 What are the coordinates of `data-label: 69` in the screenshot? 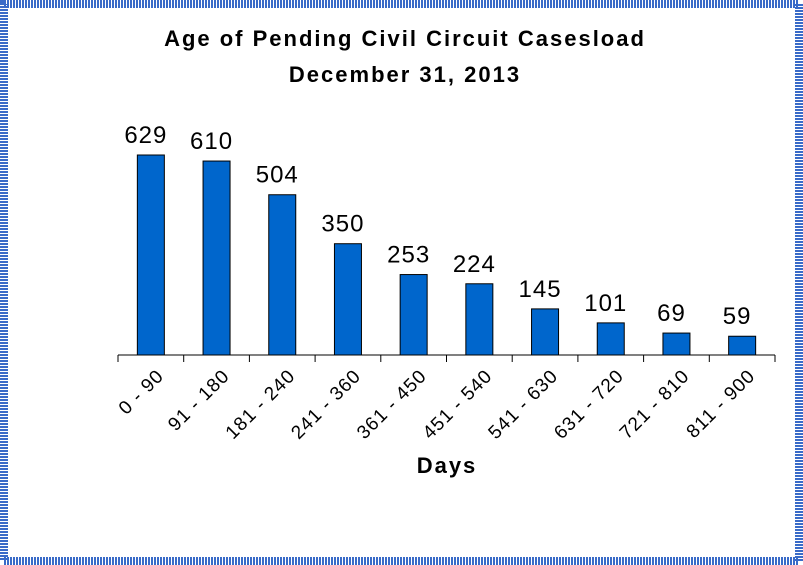 It's located at (671, 313).